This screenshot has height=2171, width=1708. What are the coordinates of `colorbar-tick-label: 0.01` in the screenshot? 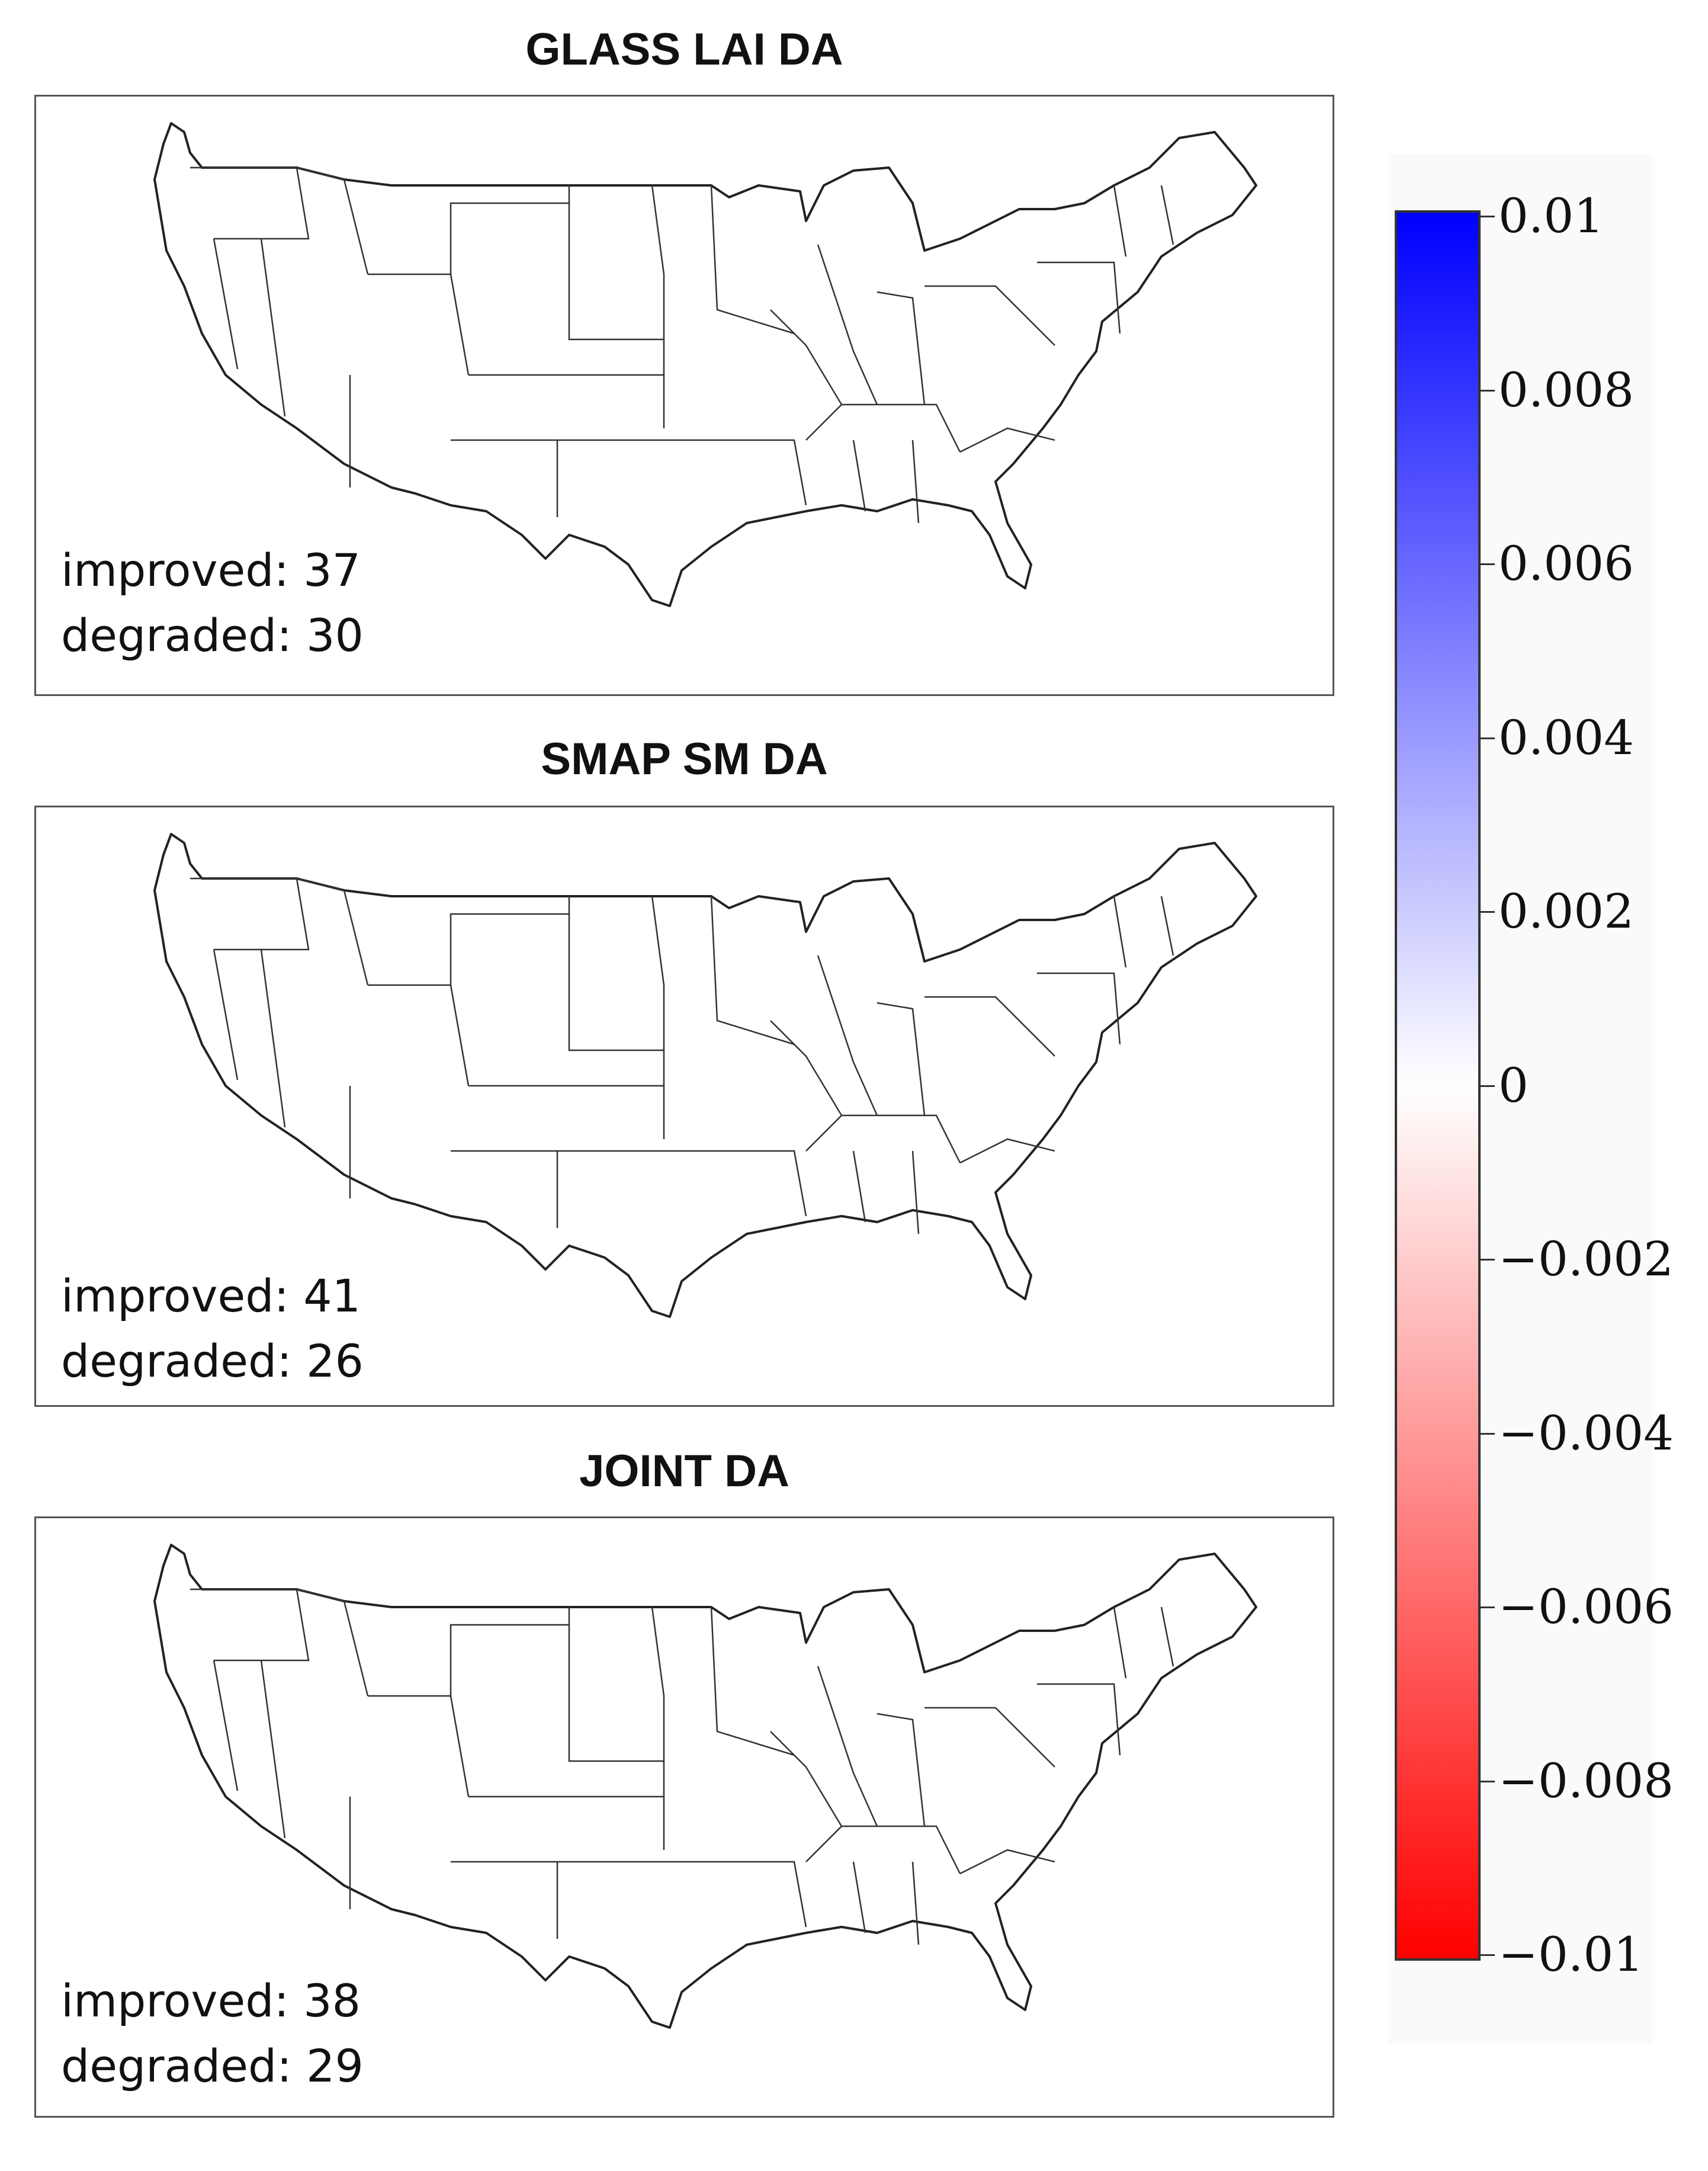 It's located at (1551, 215).